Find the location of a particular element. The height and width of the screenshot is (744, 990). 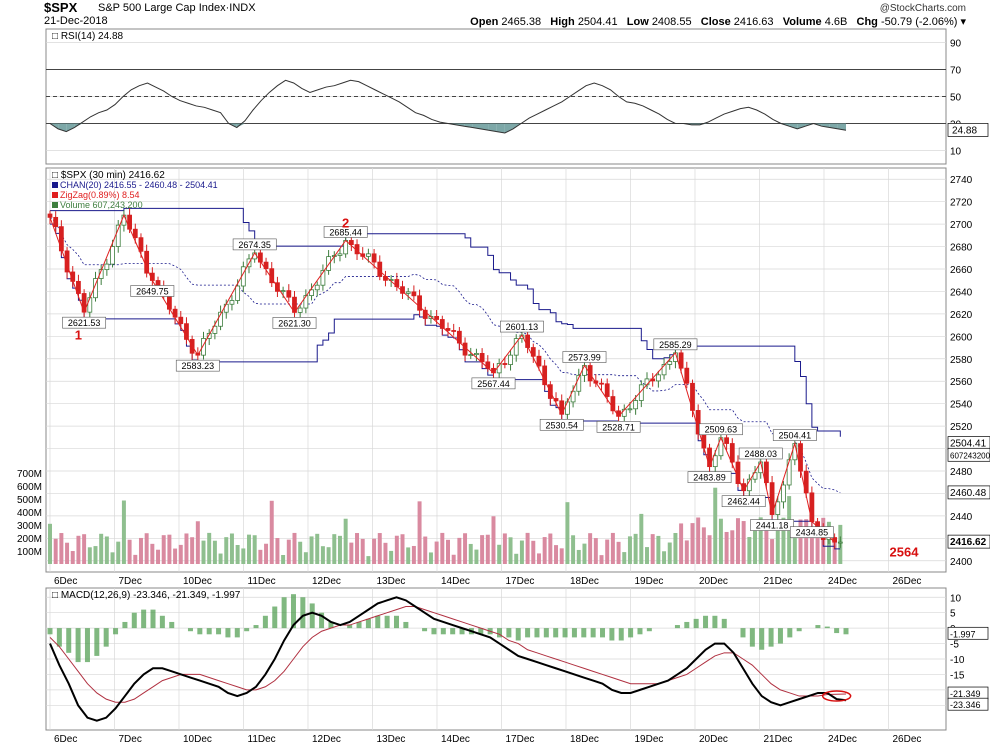

wave-label-1: 1 is located at coordinates (78, 335).